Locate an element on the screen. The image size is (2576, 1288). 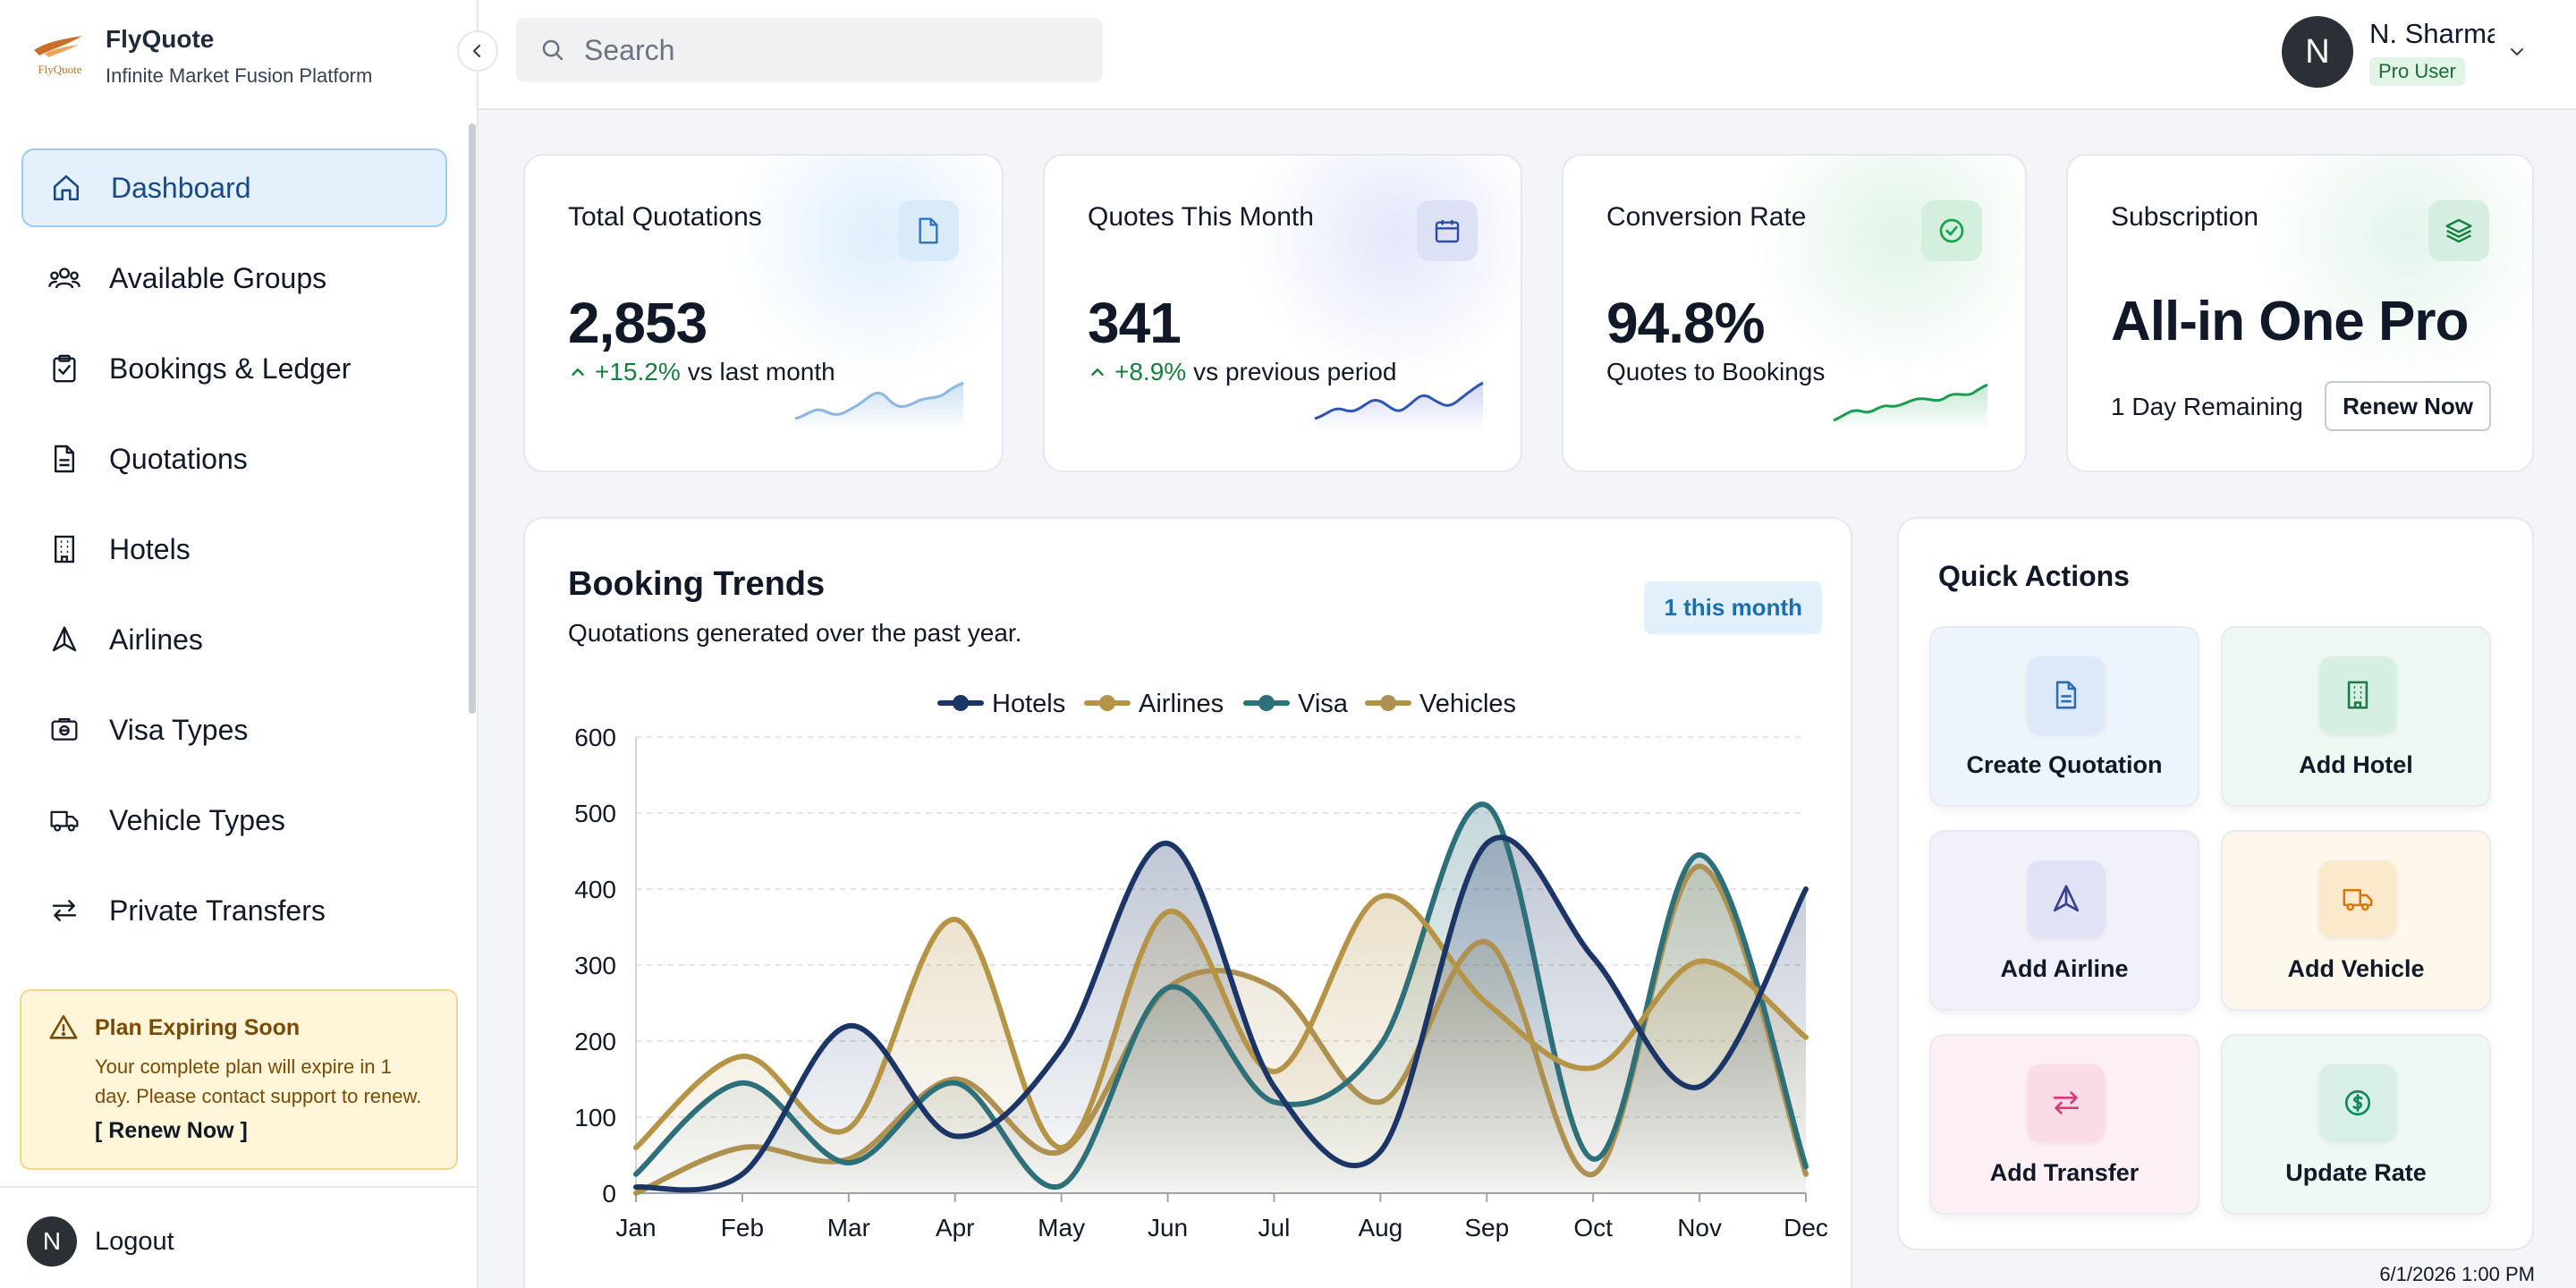
alert-title: Plan Expiring Soon is located at coordinates (198, 1027).